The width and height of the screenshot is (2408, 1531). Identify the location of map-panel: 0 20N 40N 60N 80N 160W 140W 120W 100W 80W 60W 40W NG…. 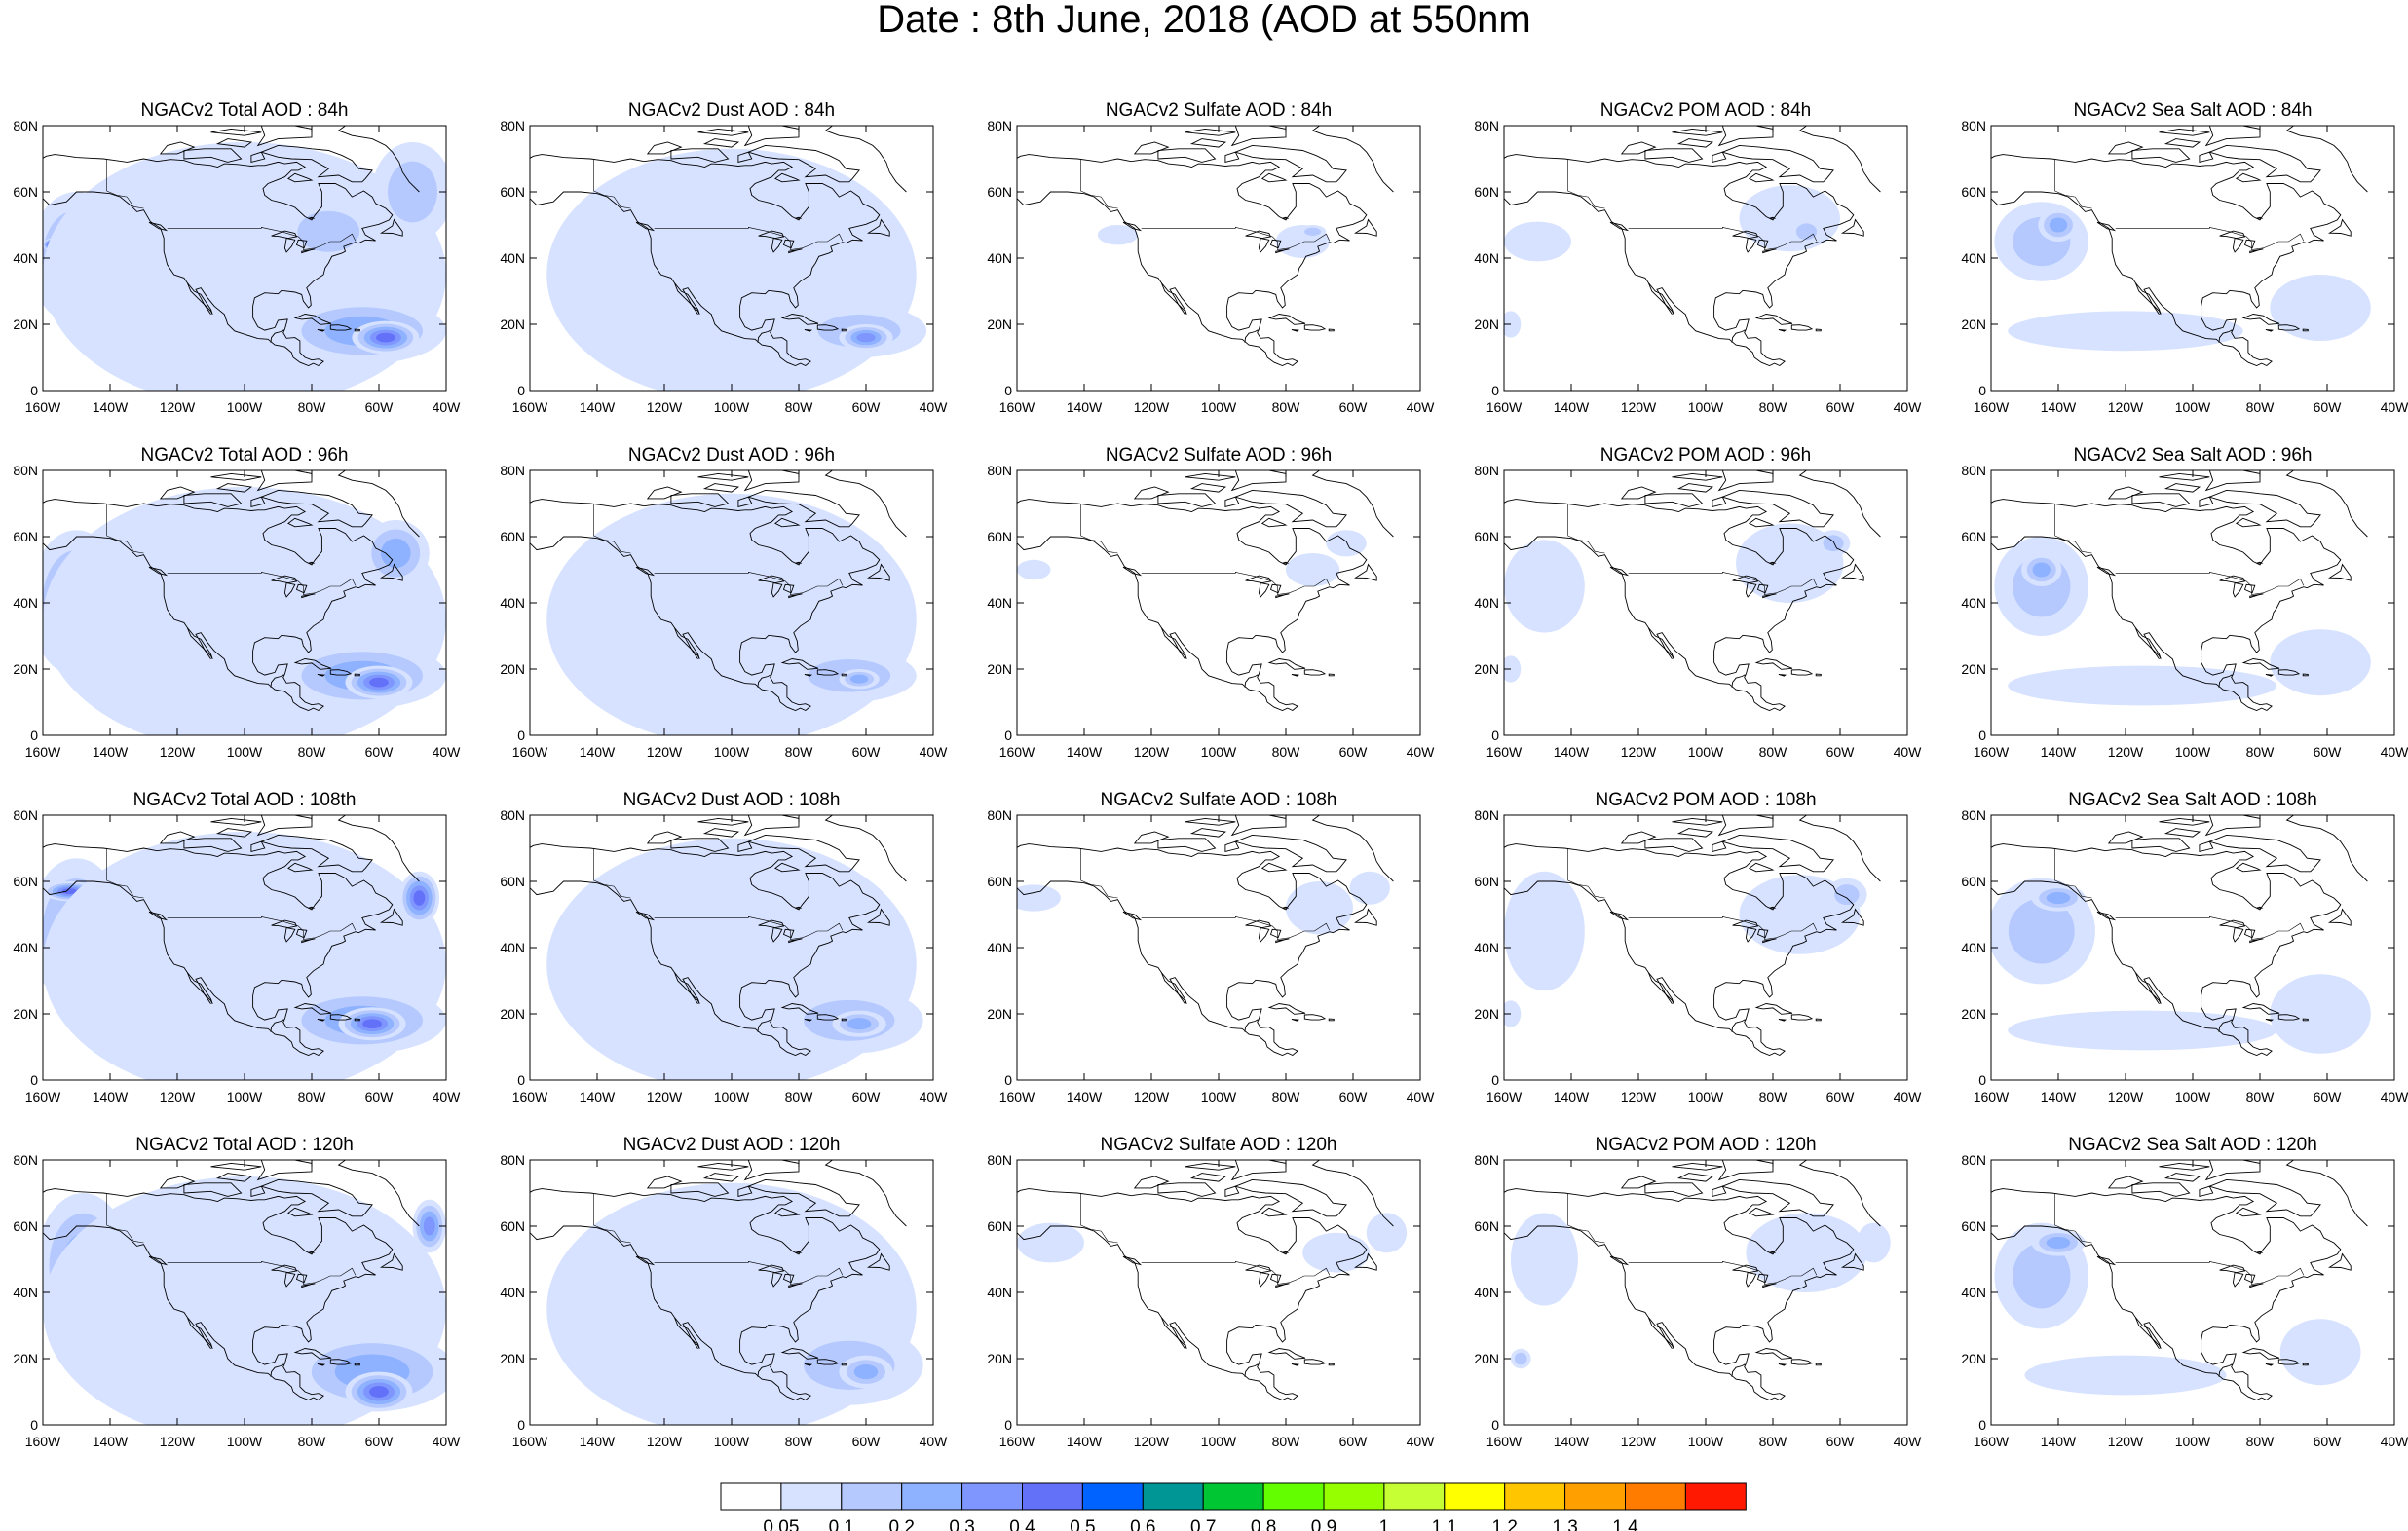
(724, 947).